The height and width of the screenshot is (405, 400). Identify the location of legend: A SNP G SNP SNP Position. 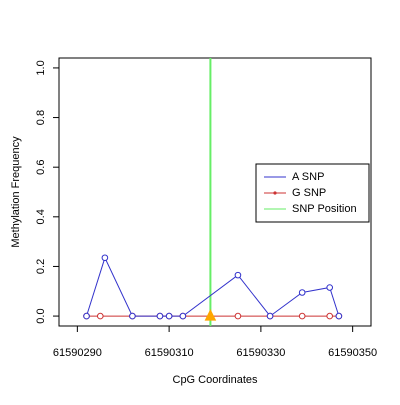
(312, 193).